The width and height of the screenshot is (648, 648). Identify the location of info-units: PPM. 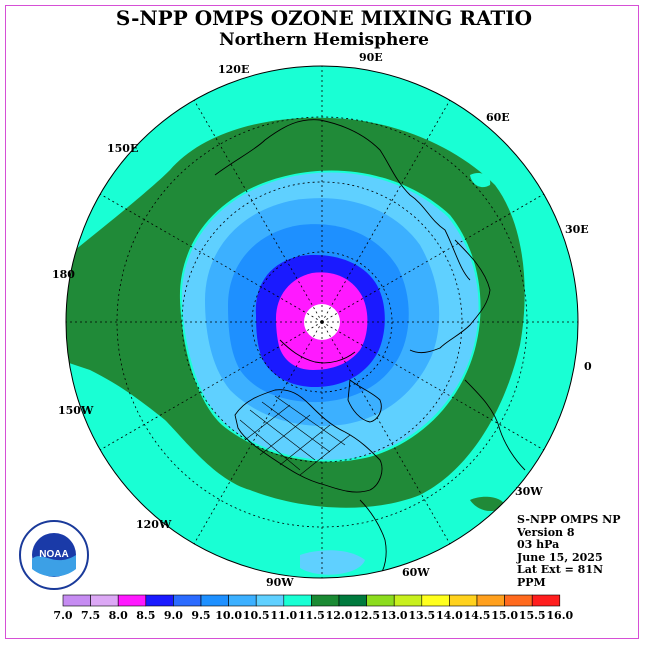
(531, 582).